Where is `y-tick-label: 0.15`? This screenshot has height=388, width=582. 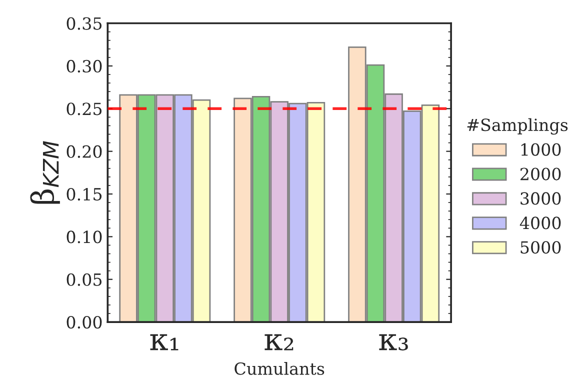
y-tick-label: 0.15 is located at coordinates (84, 194).